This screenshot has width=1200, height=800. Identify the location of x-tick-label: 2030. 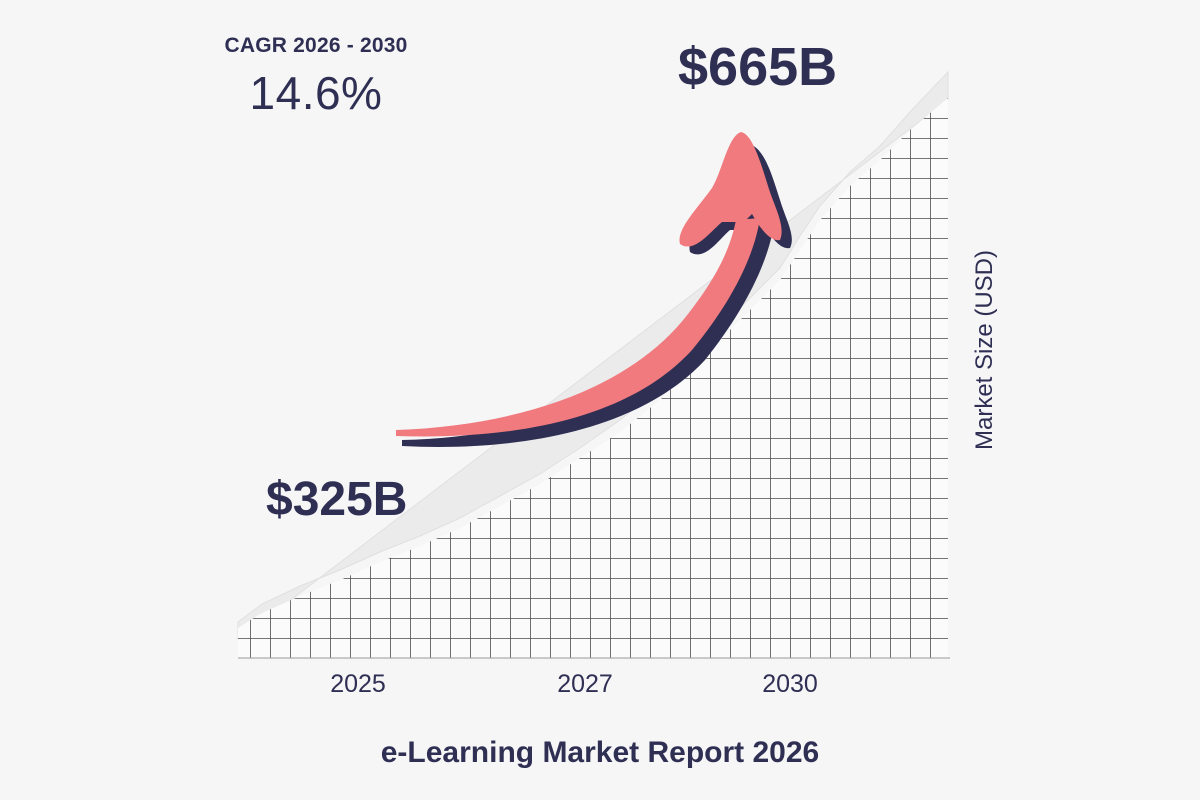
(790, 684).